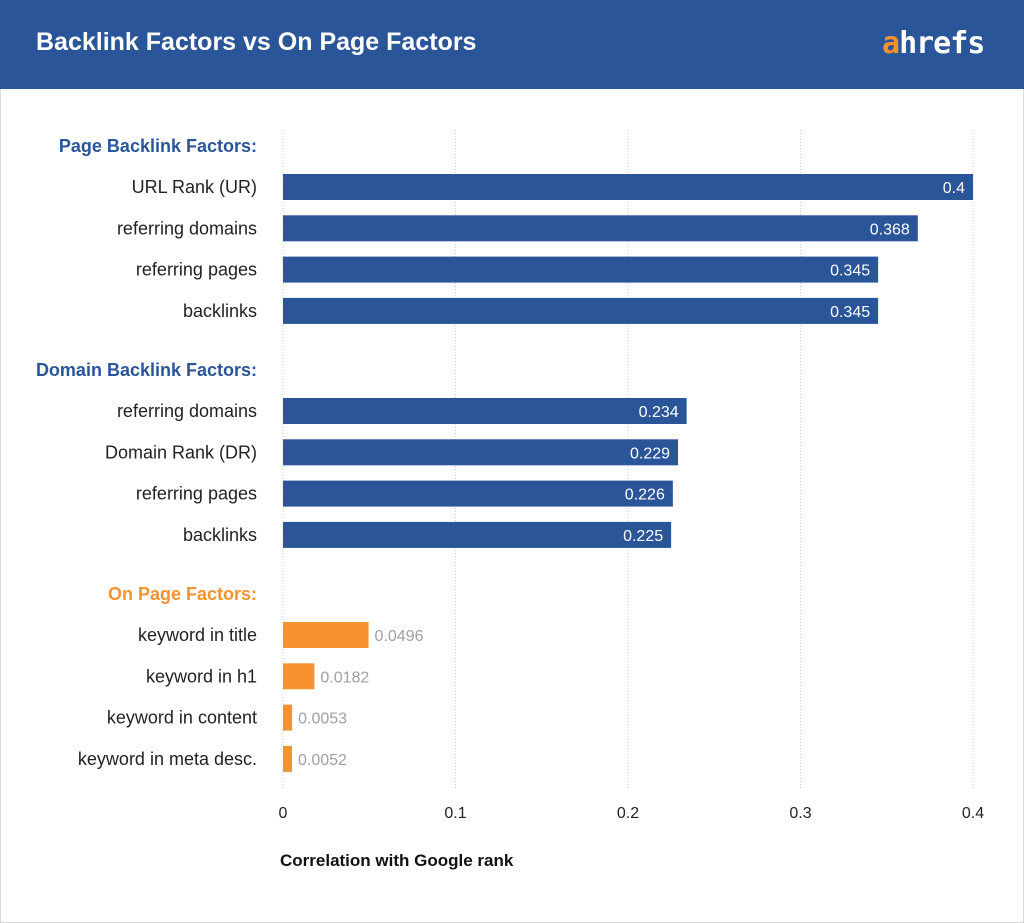  What do you see at coordinates (181, 452) in the screenshot?
I see `category-label: Domain Rank (DR)` at bounding box center [181, 452].